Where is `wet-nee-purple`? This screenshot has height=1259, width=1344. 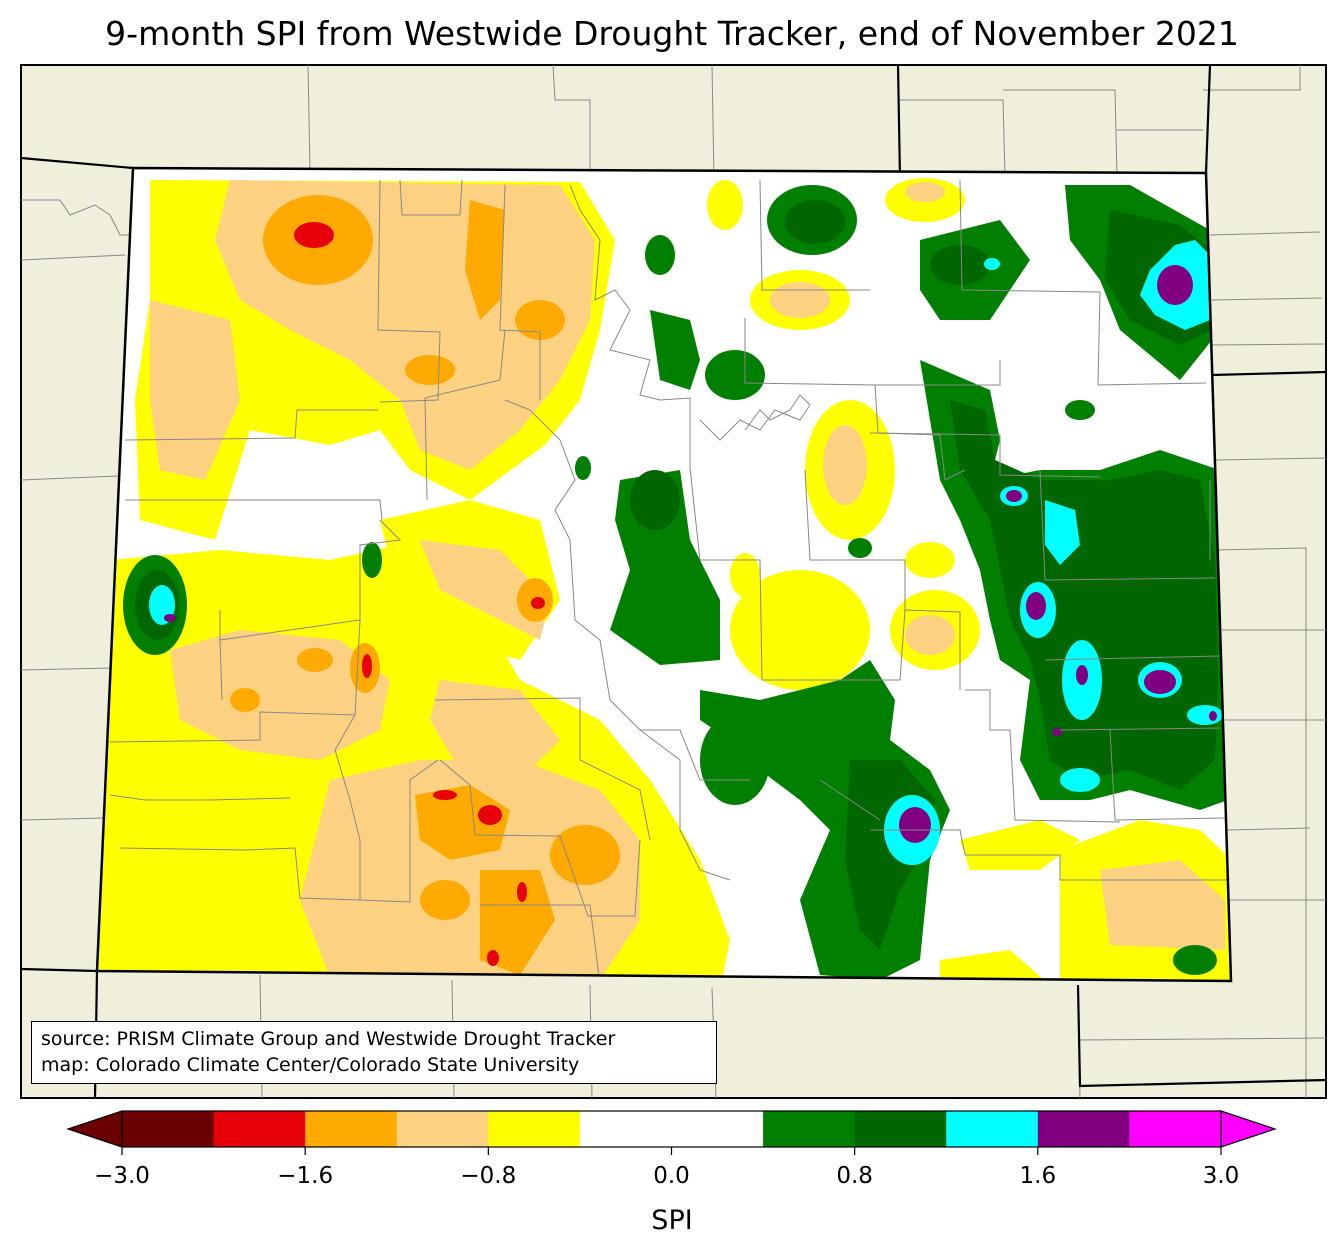 wet-nee-purple is located at coordinates (1175, 285).